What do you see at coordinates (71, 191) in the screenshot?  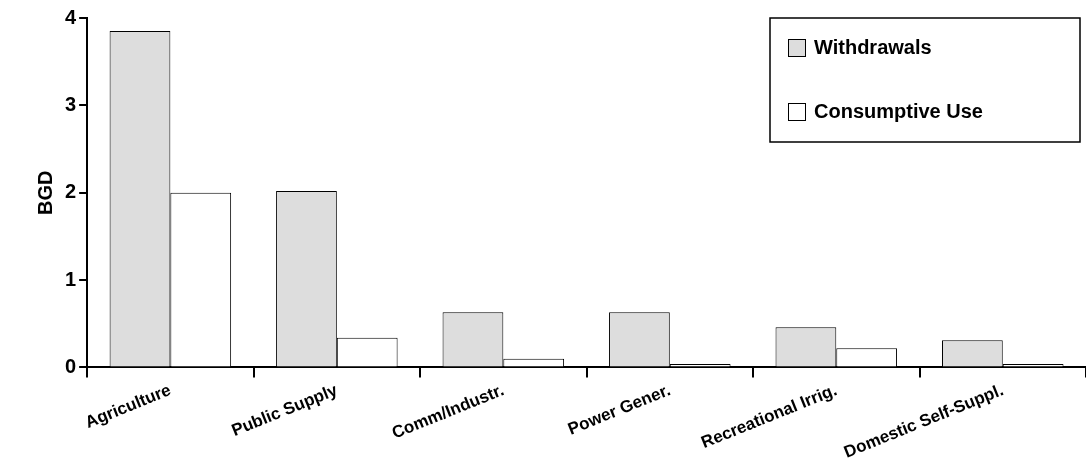 I see `y-tick-label: 2` at bounding box center [71, 191].